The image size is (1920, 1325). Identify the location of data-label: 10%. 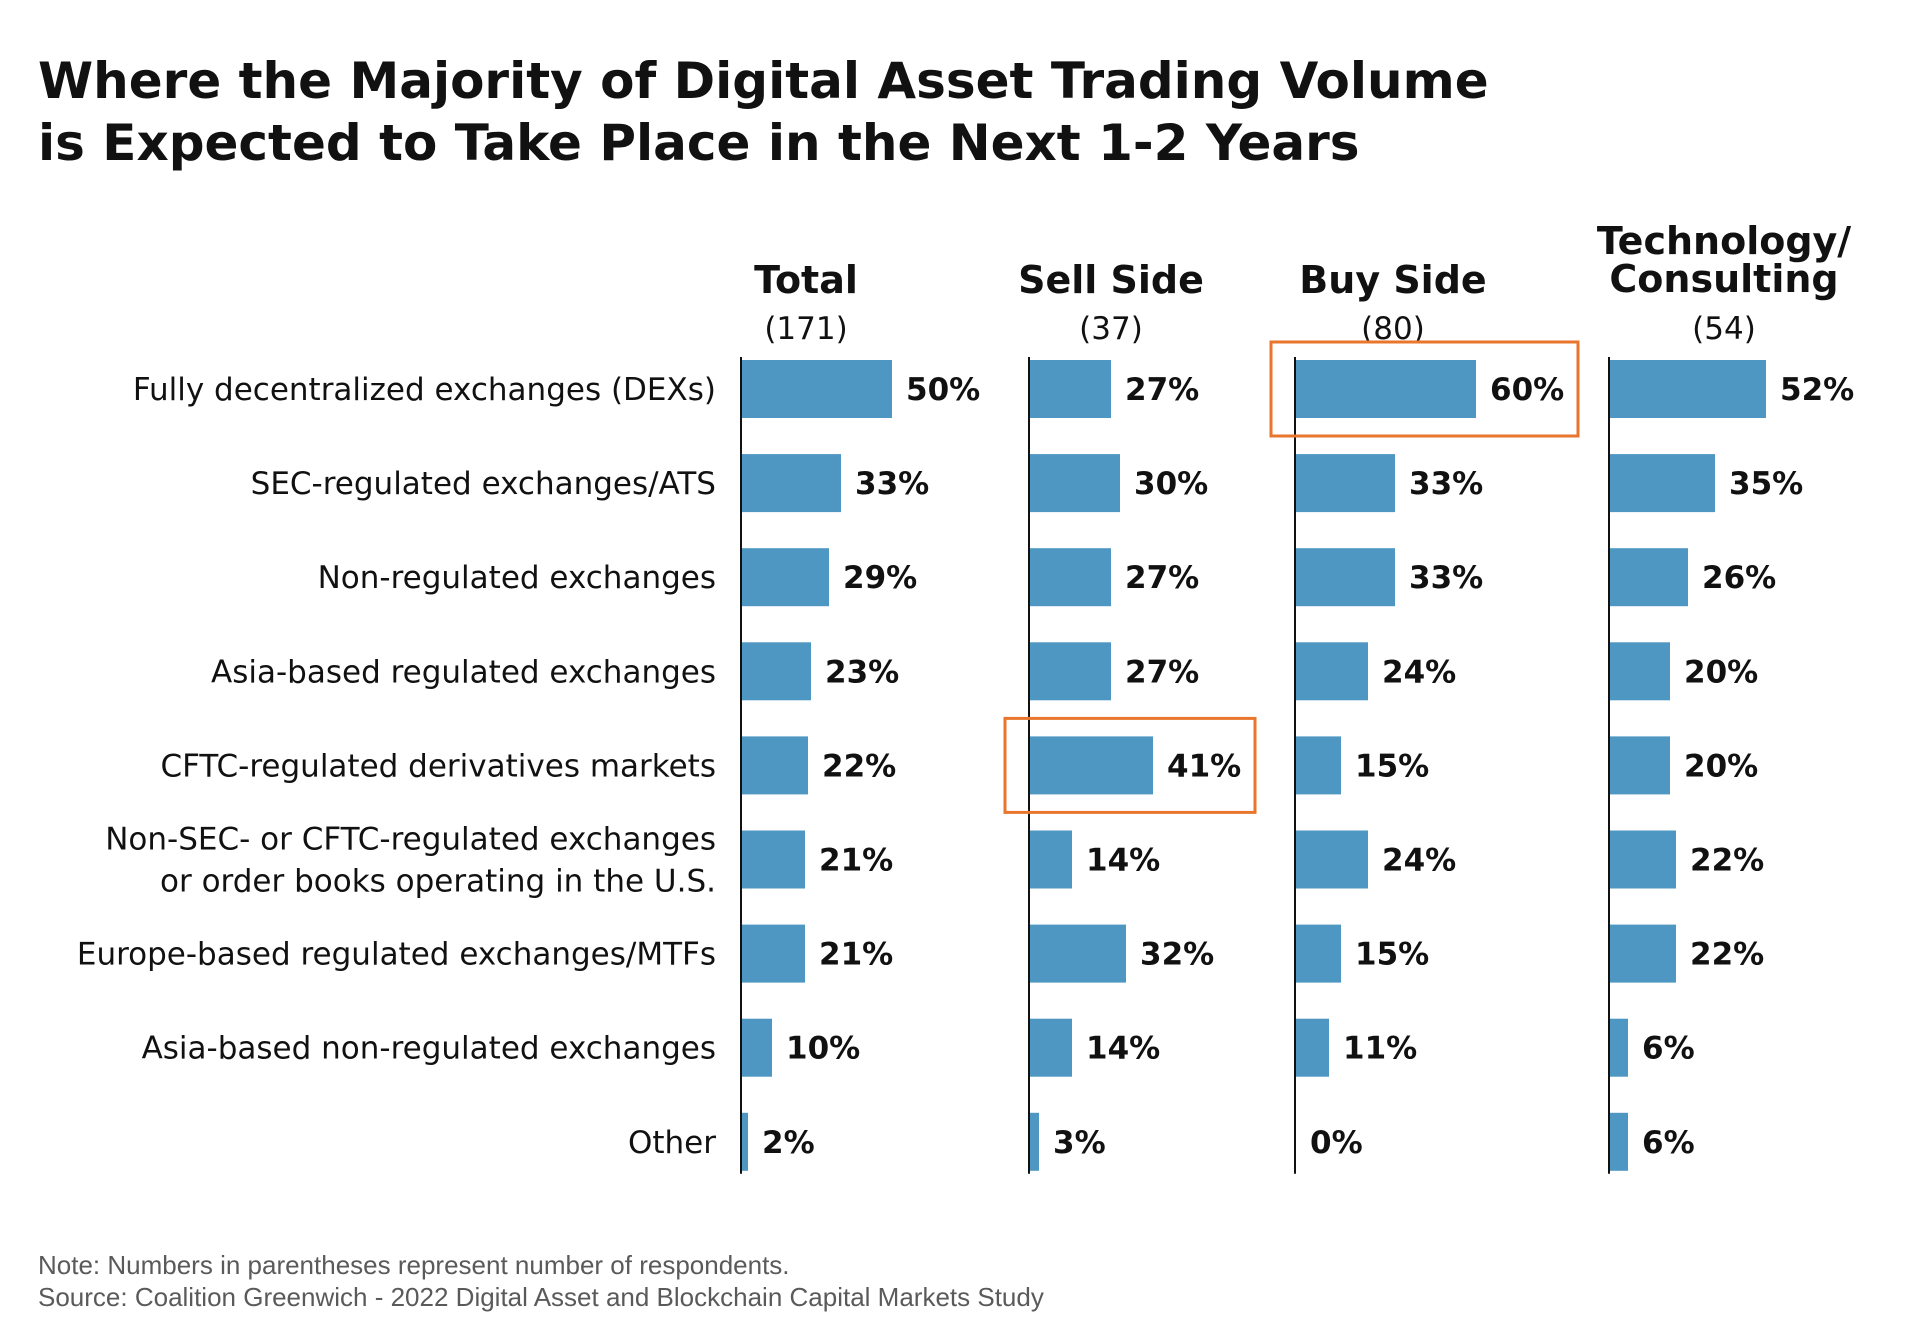
(823, 1049).